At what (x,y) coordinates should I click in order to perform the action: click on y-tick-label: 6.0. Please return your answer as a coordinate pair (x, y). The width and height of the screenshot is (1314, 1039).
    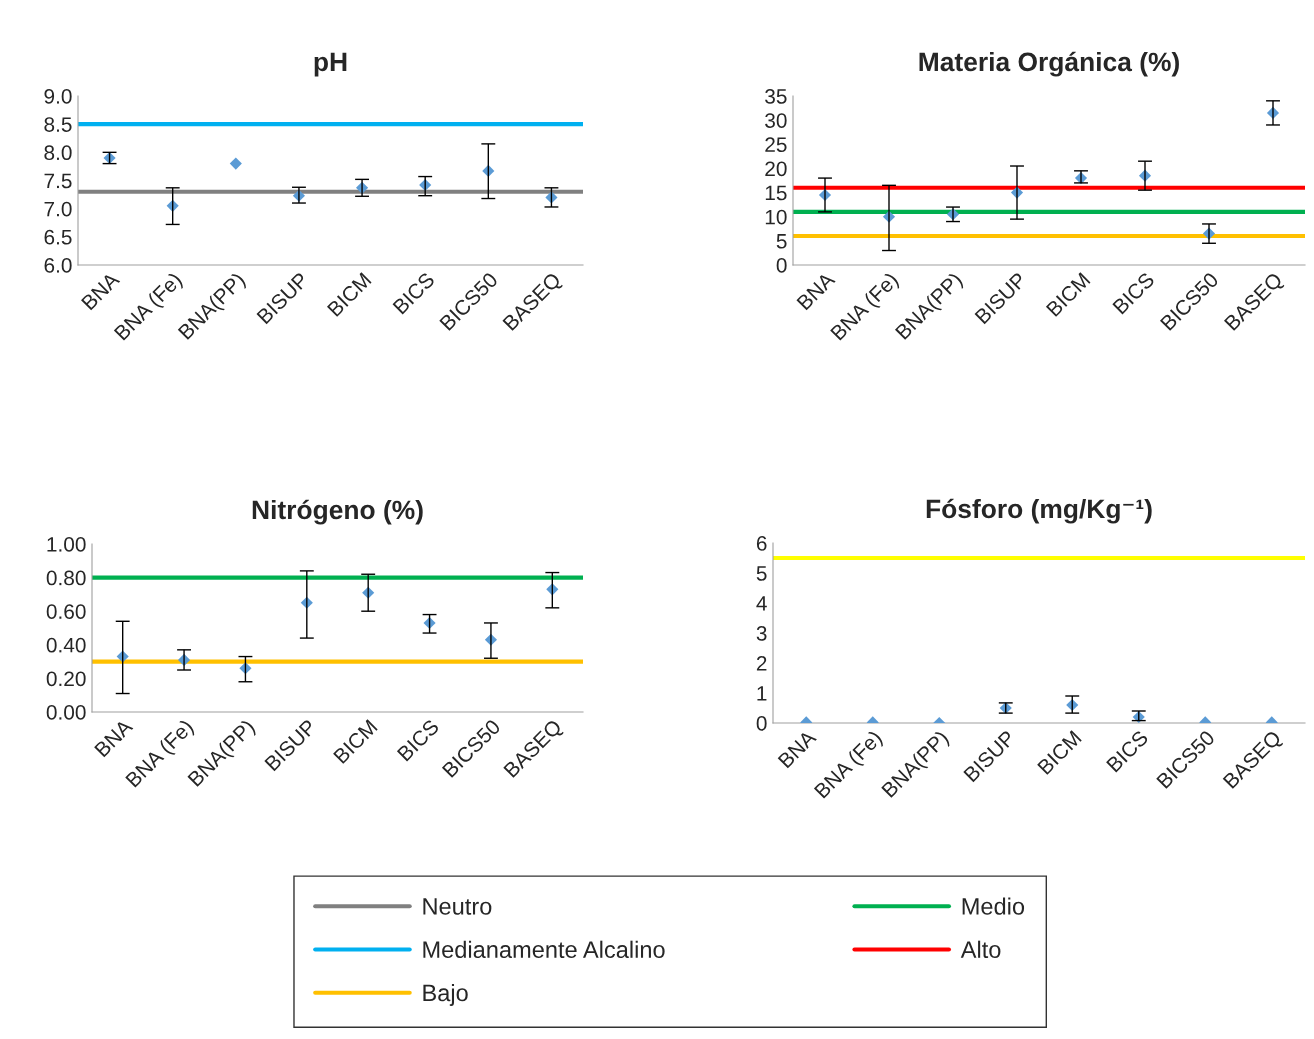
    Looking at the image, I should click on (58, 265).